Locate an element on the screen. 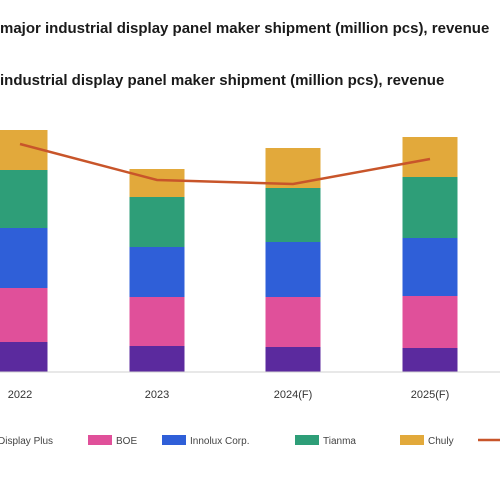 The height and width of the screenshot is (500, 500). x-axis-ticks: 2022 2023 2024(F) 2025(F) is located at coordinates (229, 395).